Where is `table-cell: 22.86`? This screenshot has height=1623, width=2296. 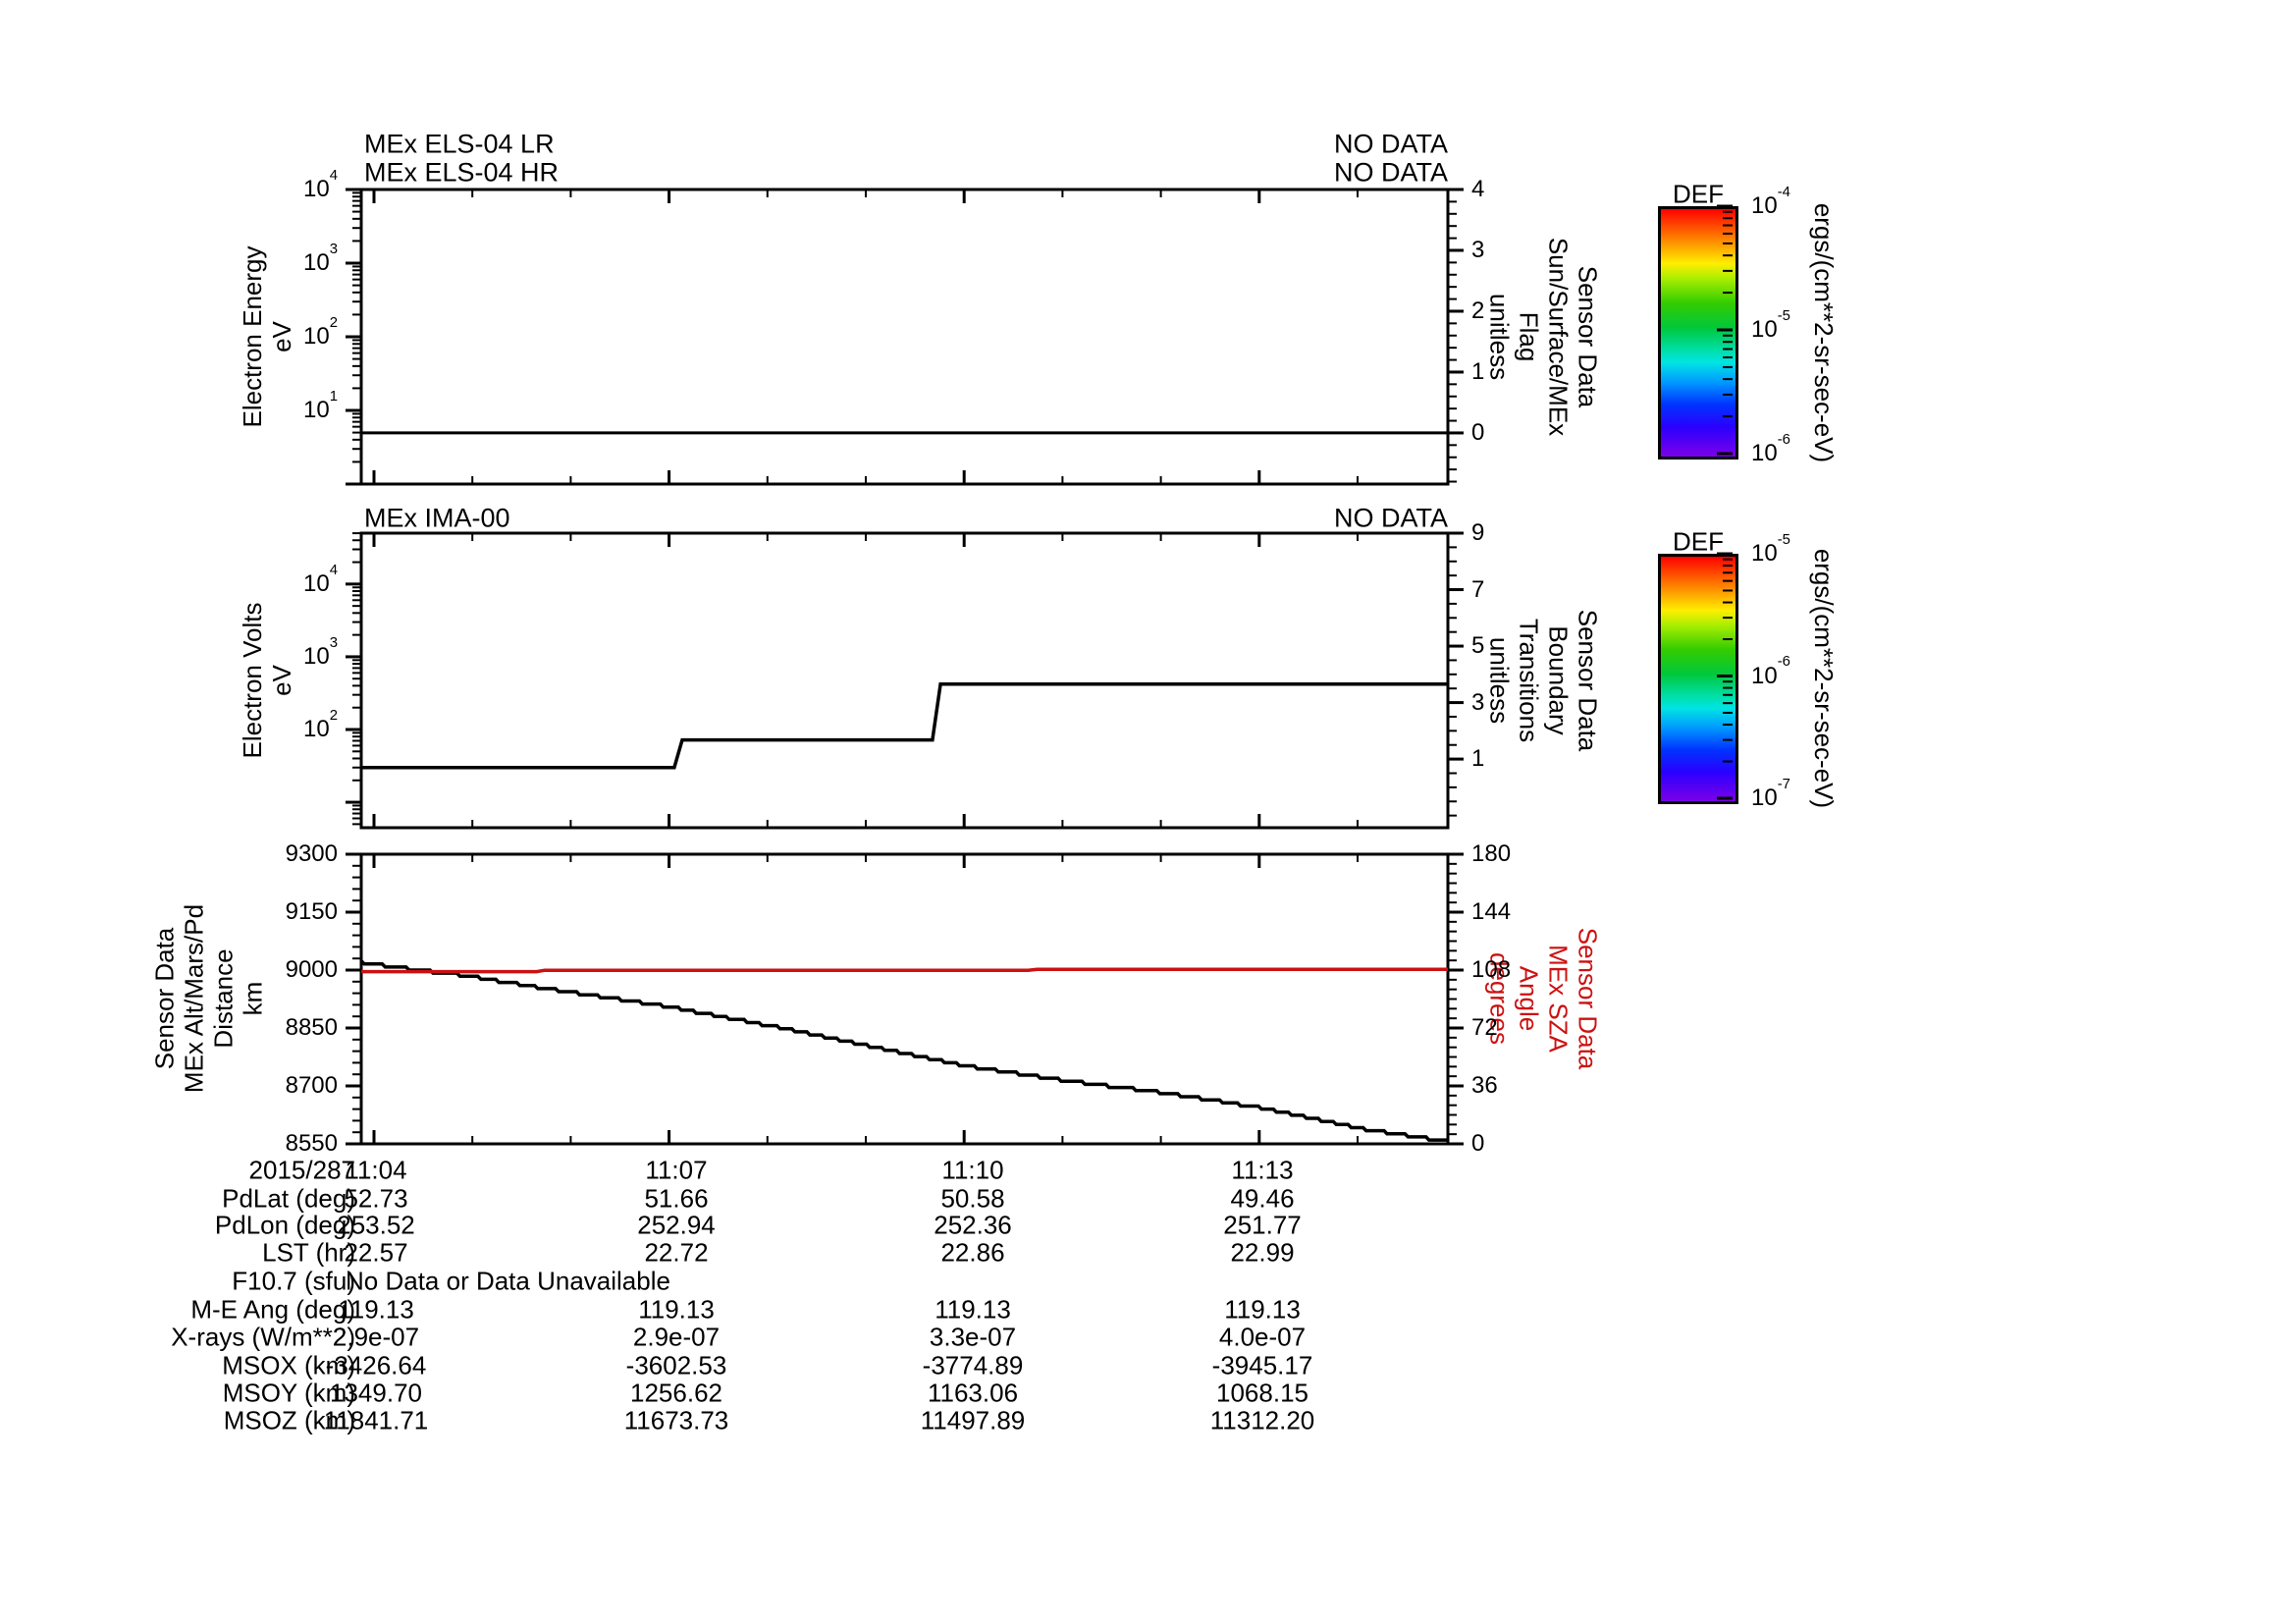 table-cell: 22.86 is located at coordinates (973, 1252).